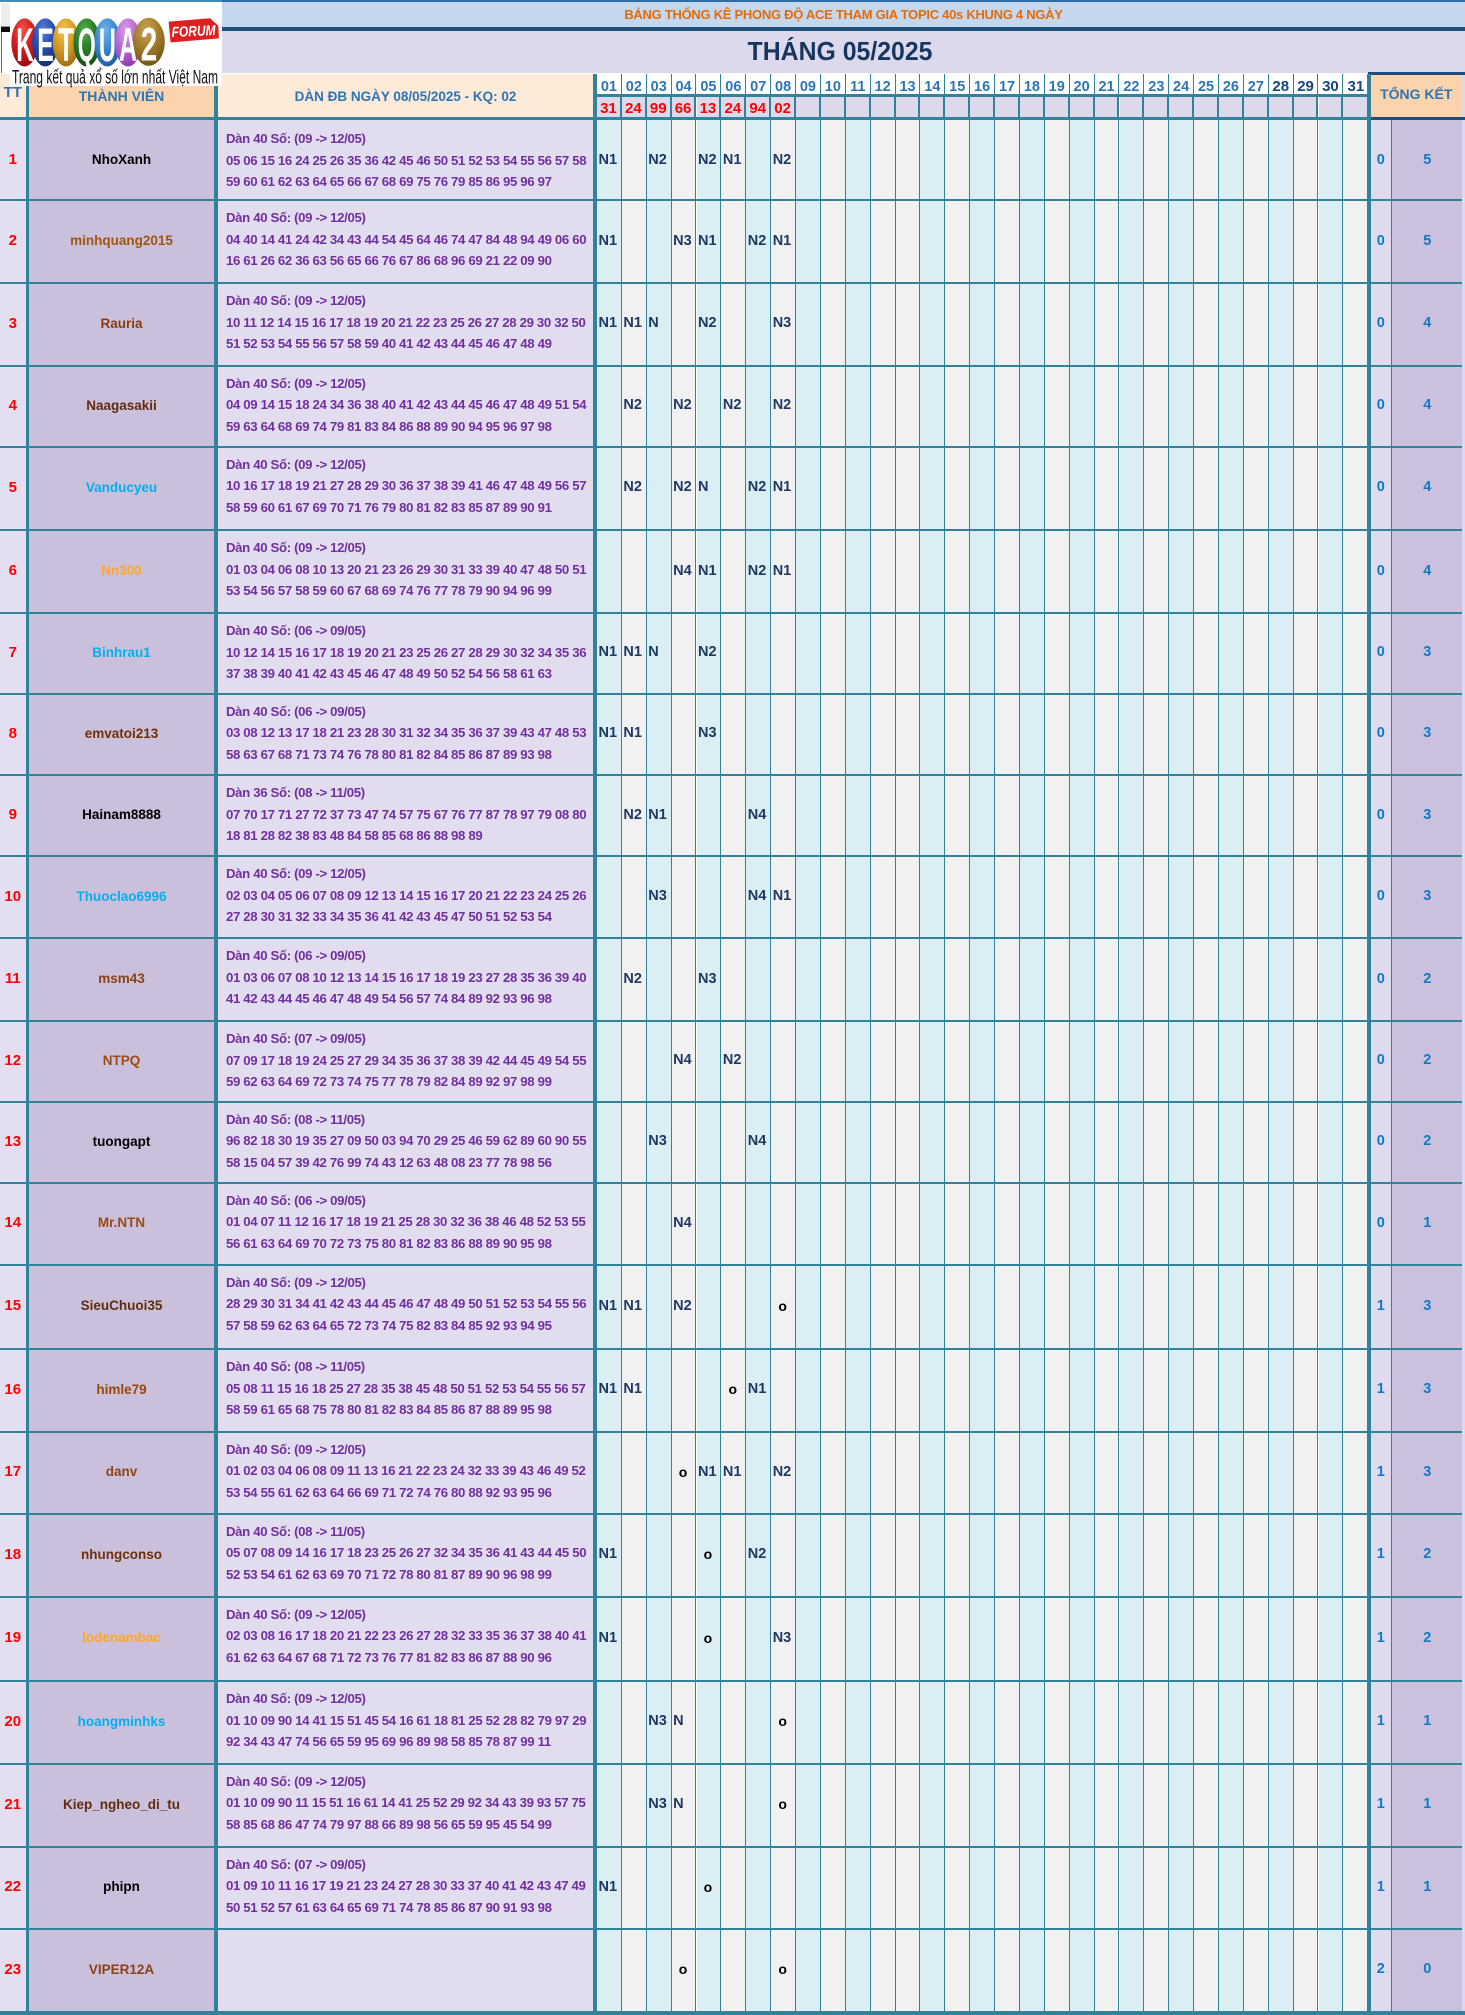  What do you see at coordinates (193, 32) in the screenshot?
I see `svg-text: FORUM` at bounding box center [193, 32].